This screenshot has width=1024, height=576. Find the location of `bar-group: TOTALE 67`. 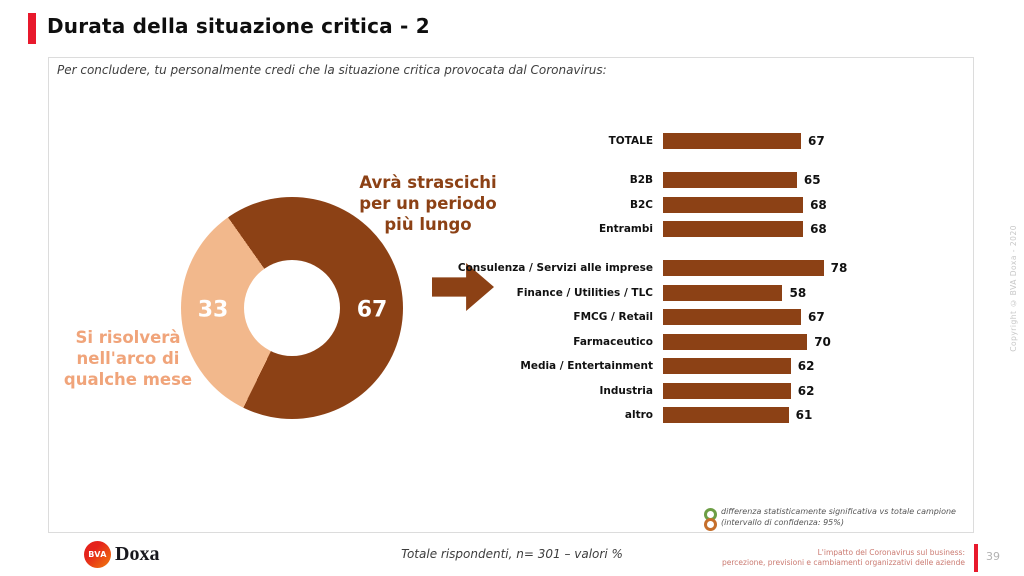

bar-group: TOTALE 67 is located at coordinates (698, 141).